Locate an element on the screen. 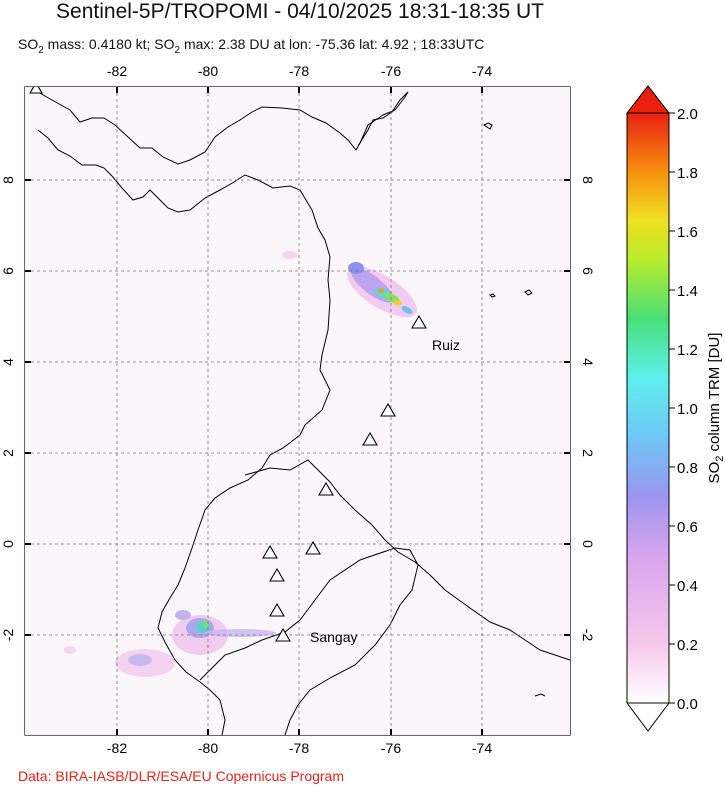 The image size is (725, 786). subtitle-mass: mass: 0.4180 kt; SO is located at coordinates (109, 44).